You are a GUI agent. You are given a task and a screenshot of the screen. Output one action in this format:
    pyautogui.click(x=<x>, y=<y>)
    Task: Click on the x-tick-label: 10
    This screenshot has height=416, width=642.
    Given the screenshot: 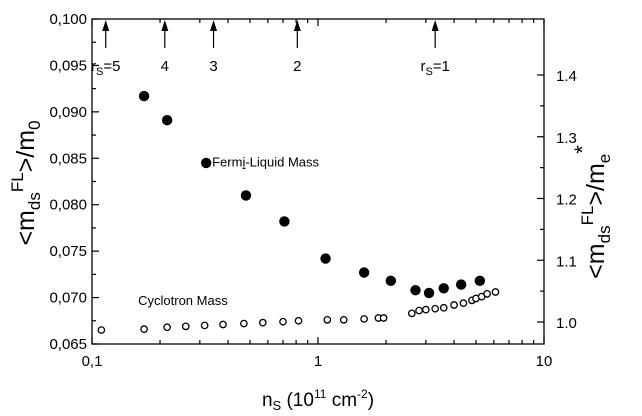 What is the action you would take?
    pyautogui.click(x=544, y=361)
    